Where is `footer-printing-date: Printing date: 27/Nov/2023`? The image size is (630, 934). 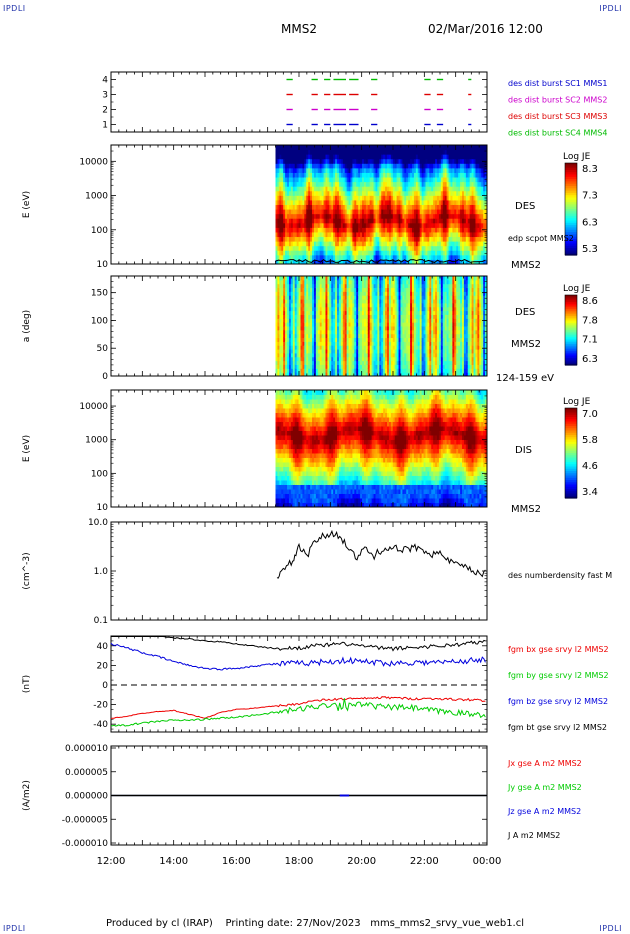 footer-printing-date: Printing date: 27/Nov/2023 is located at coordinates (293, 923).